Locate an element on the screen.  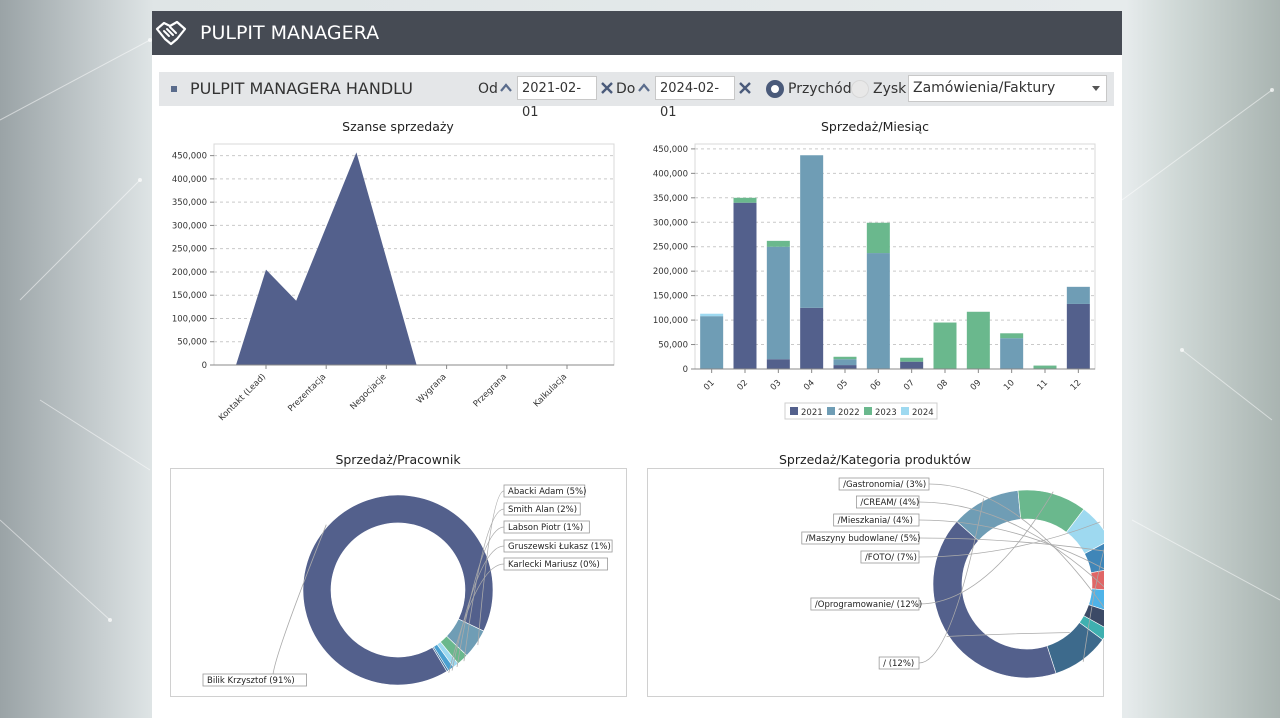
x-tick-label: Negocjacje is located at coordinates (368, 392).